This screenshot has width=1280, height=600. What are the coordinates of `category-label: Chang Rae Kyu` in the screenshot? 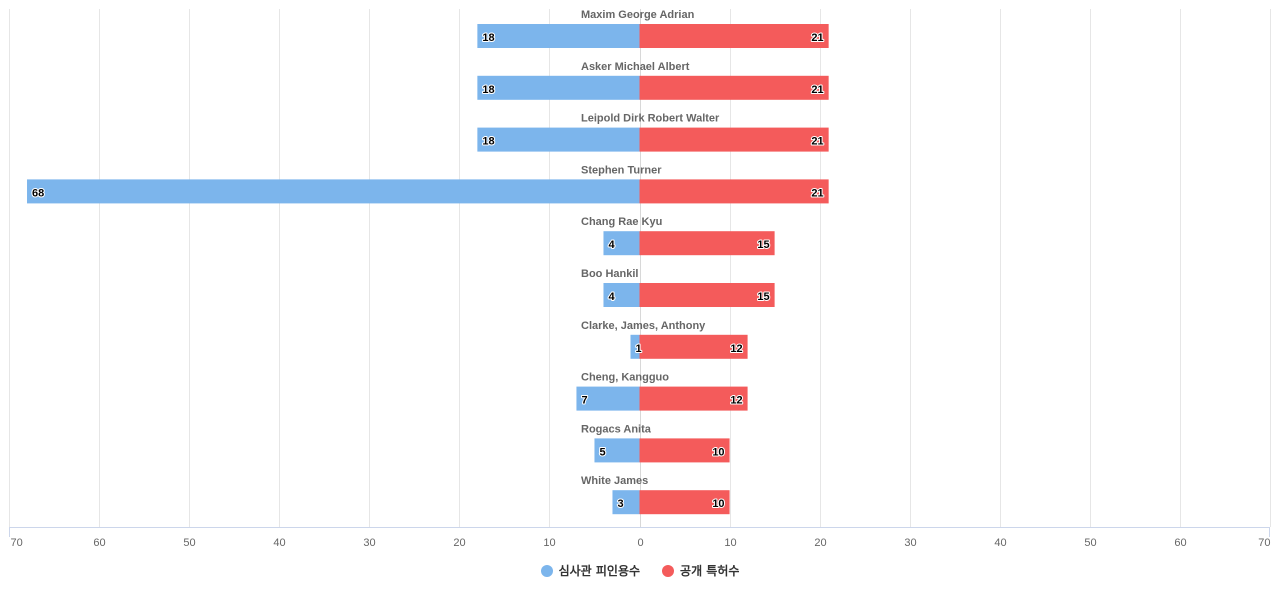 It's located at (621, 222).